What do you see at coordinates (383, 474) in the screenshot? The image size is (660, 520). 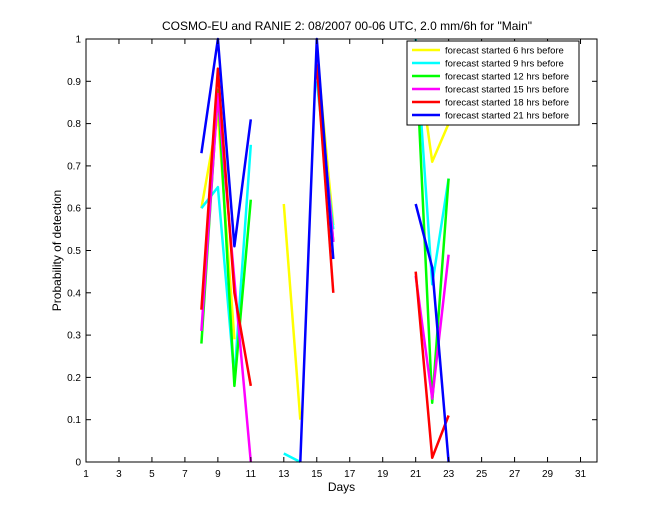 I see `x-tick-label: 19` at bounding box center [383, 474].